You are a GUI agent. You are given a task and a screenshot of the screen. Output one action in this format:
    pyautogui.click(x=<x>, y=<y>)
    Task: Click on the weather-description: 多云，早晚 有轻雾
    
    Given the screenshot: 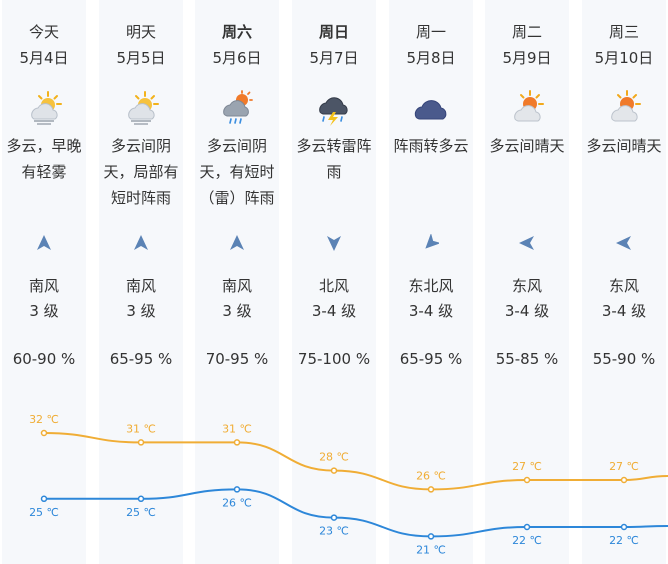 What is the action you would take?
    pyautogui.click(x=44, y=159)
    